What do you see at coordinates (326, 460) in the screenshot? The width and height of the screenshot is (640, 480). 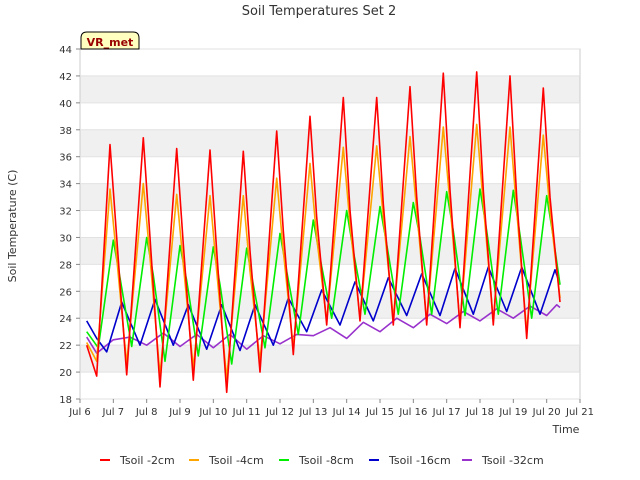 I see `legend-label: Tsoil -8cm` at bounding box center [326, 460].